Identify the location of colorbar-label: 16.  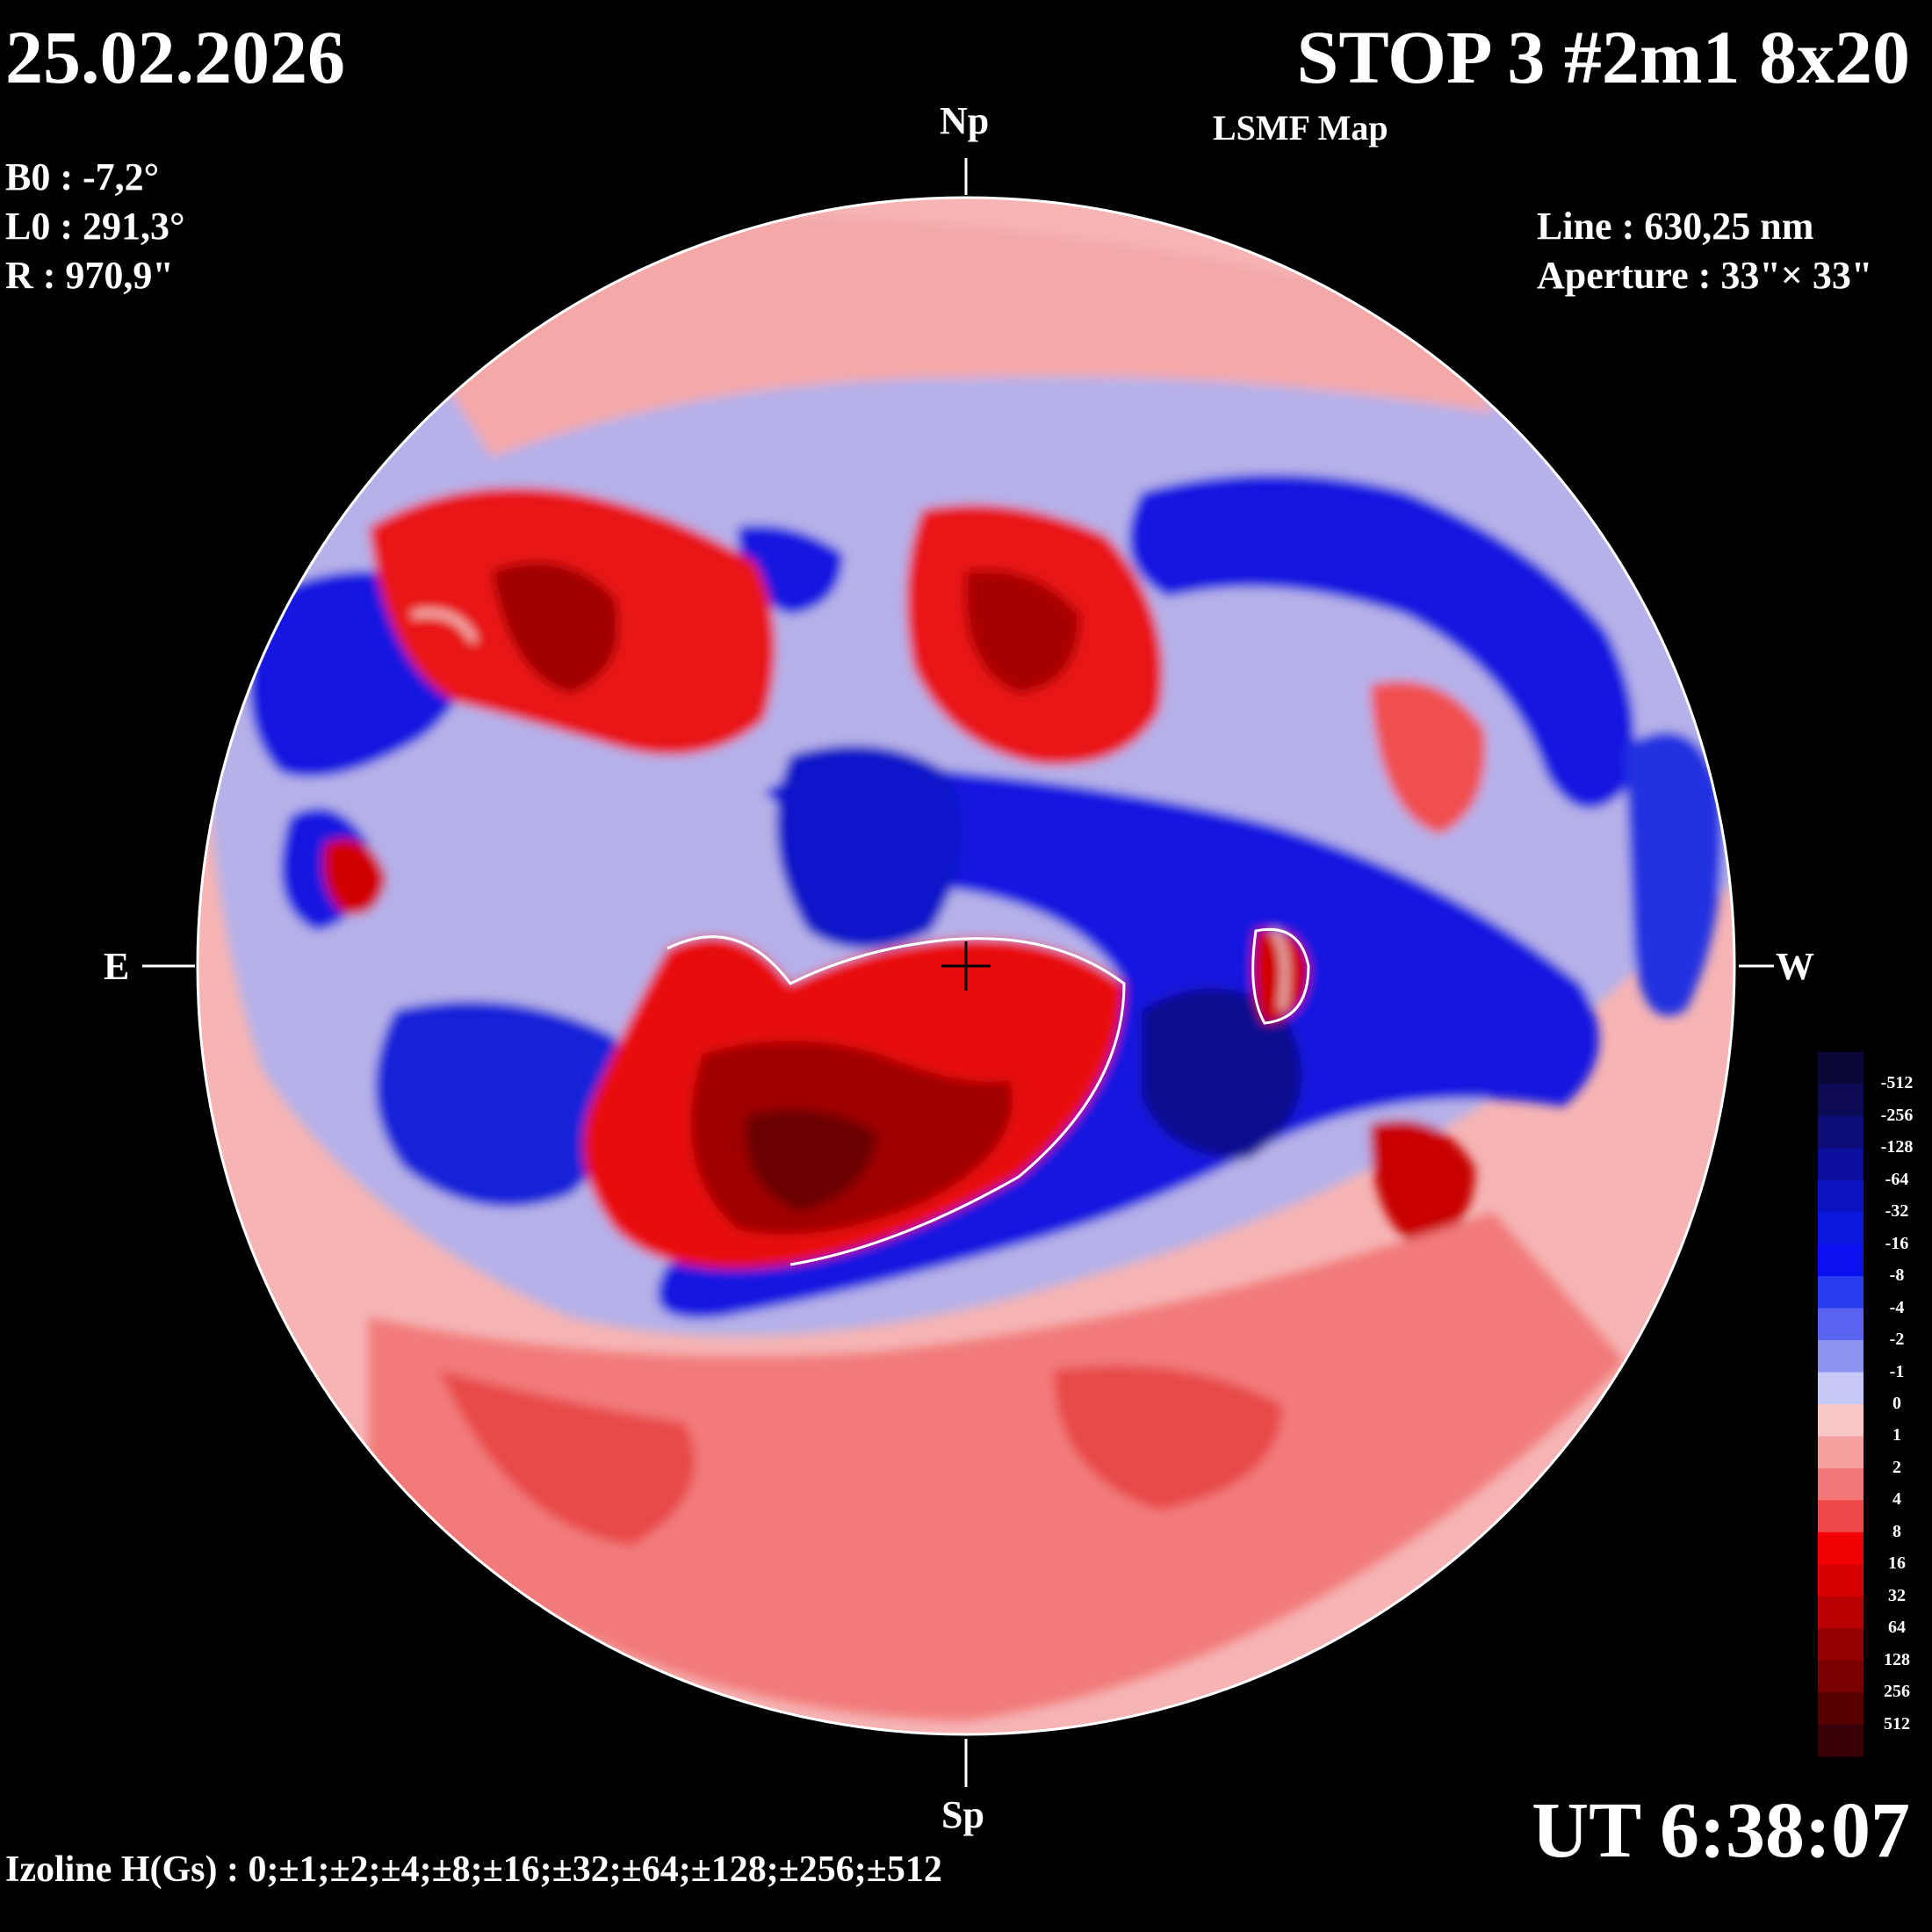
(1897, 1564).